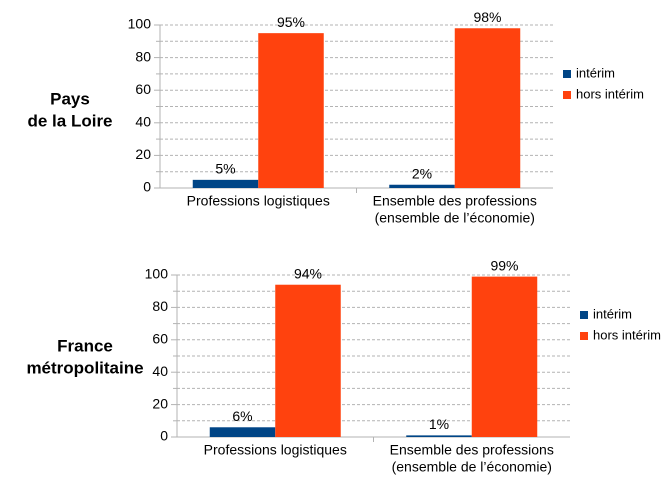 This screenshot has height=479, width=672. What do you see at coordinates (439, 424) in the screenshot?
I see `data-label: 1%` at bounding box center [439, 424].